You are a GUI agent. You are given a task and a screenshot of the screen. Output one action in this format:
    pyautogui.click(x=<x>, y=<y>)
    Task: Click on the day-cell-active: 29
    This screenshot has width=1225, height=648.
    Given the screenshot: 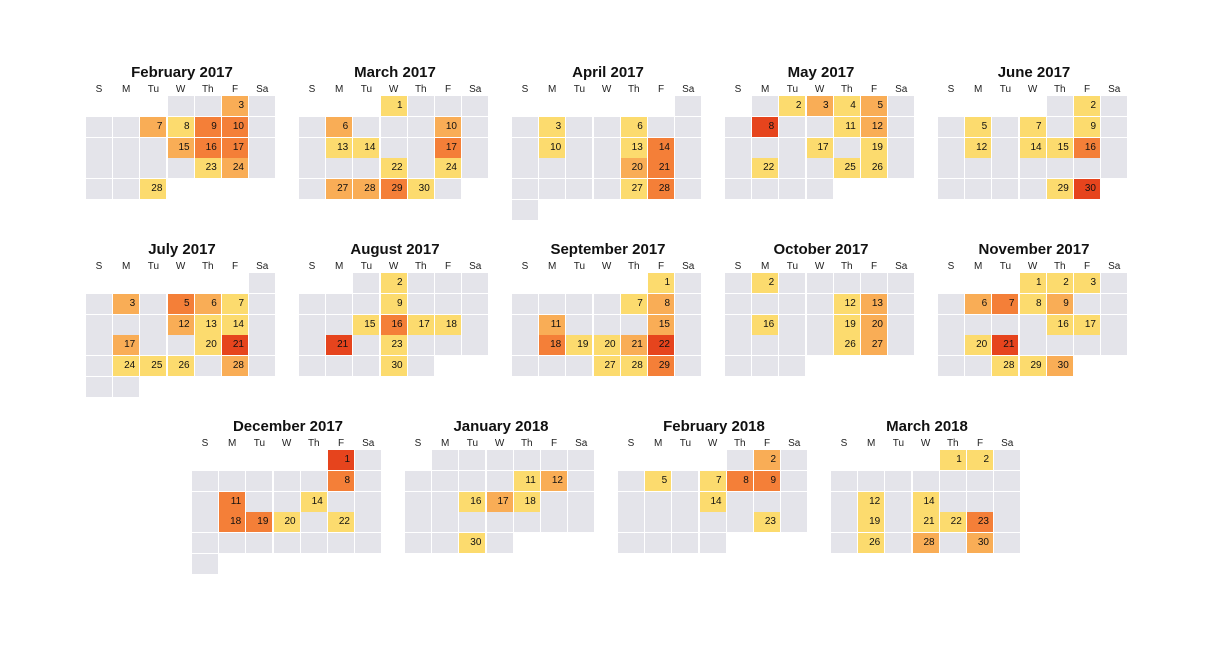 What is the action you would take?
    pyautogui.click(x=393, y=189)
    